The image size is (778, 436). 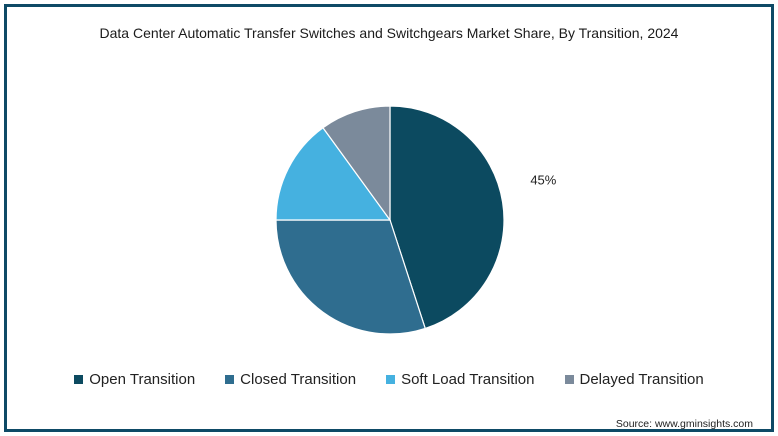 What do you see at coordinates (230, 379) in the screenshot?
I see `legend-swatch-closed-transition` at bounding box center [230, 379].